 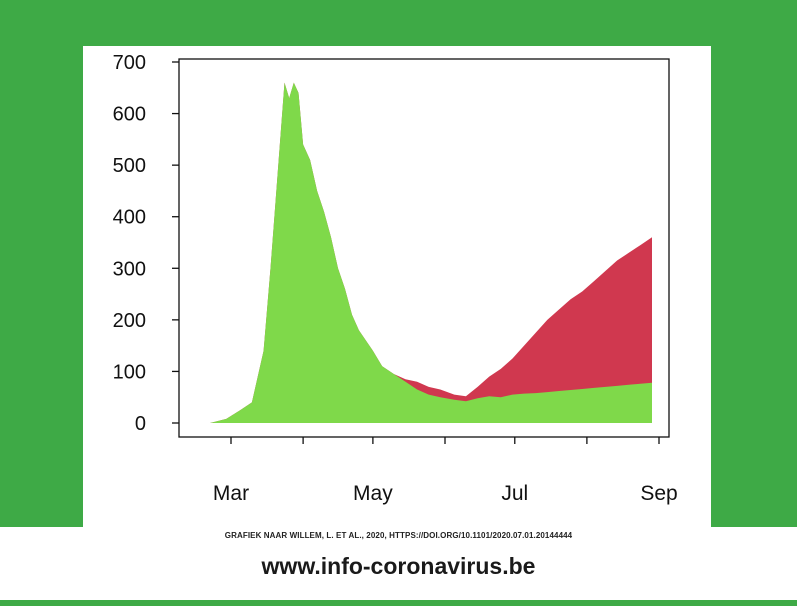 I want to click on x-tick-label-mar: Mar, so click(x=231, y=493).